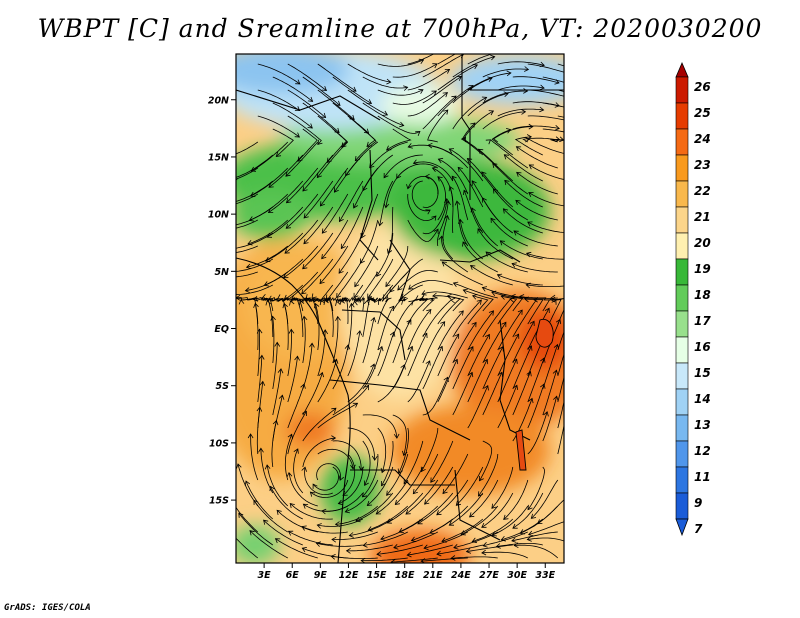  I want to click on wbpt-region-nw, so click(293, 74).